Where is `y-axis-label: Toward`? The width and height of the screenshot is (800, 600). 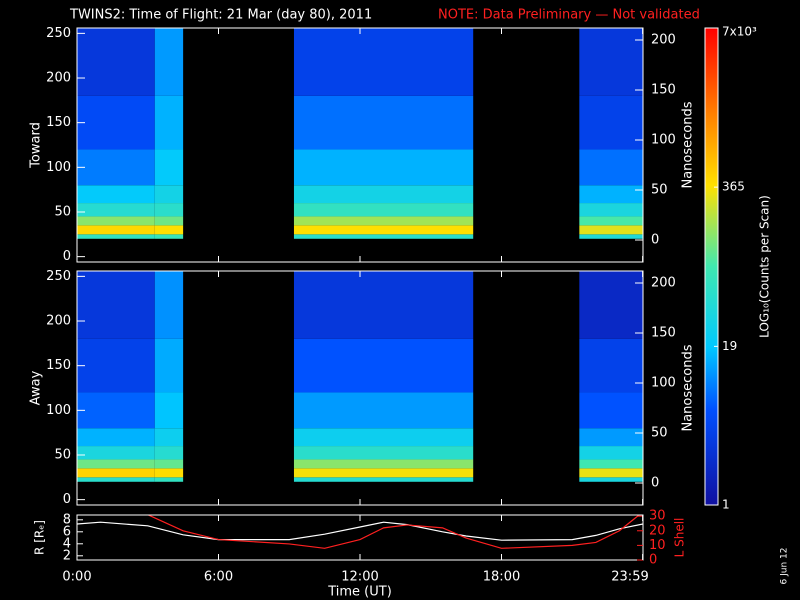
y-axis-label: Toward is located at coordinates (36, 145).